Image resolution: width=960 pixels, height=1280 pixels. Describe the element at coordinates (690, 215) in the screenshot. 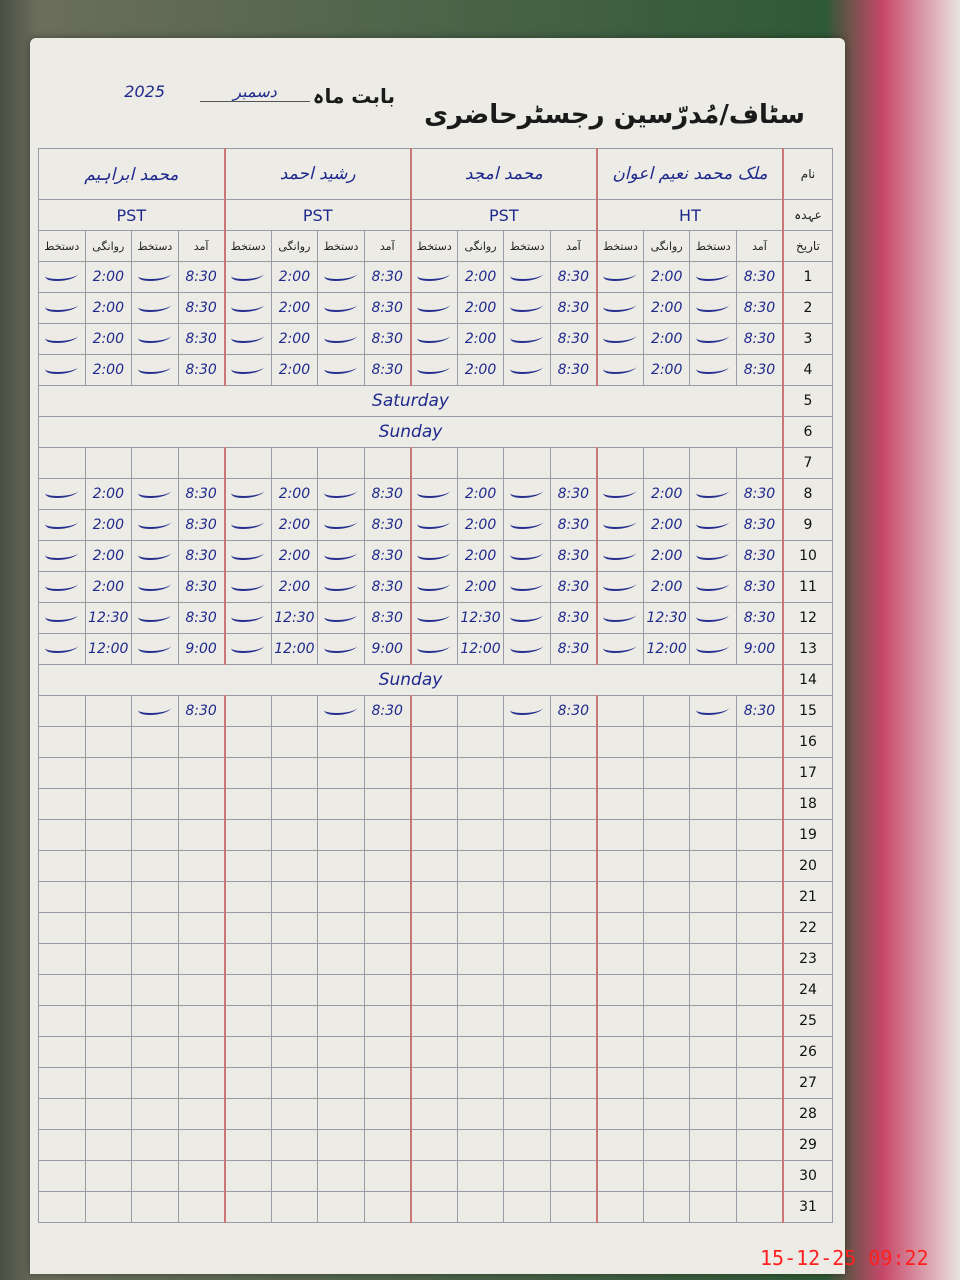

I see `staff-post: HT` at that location.